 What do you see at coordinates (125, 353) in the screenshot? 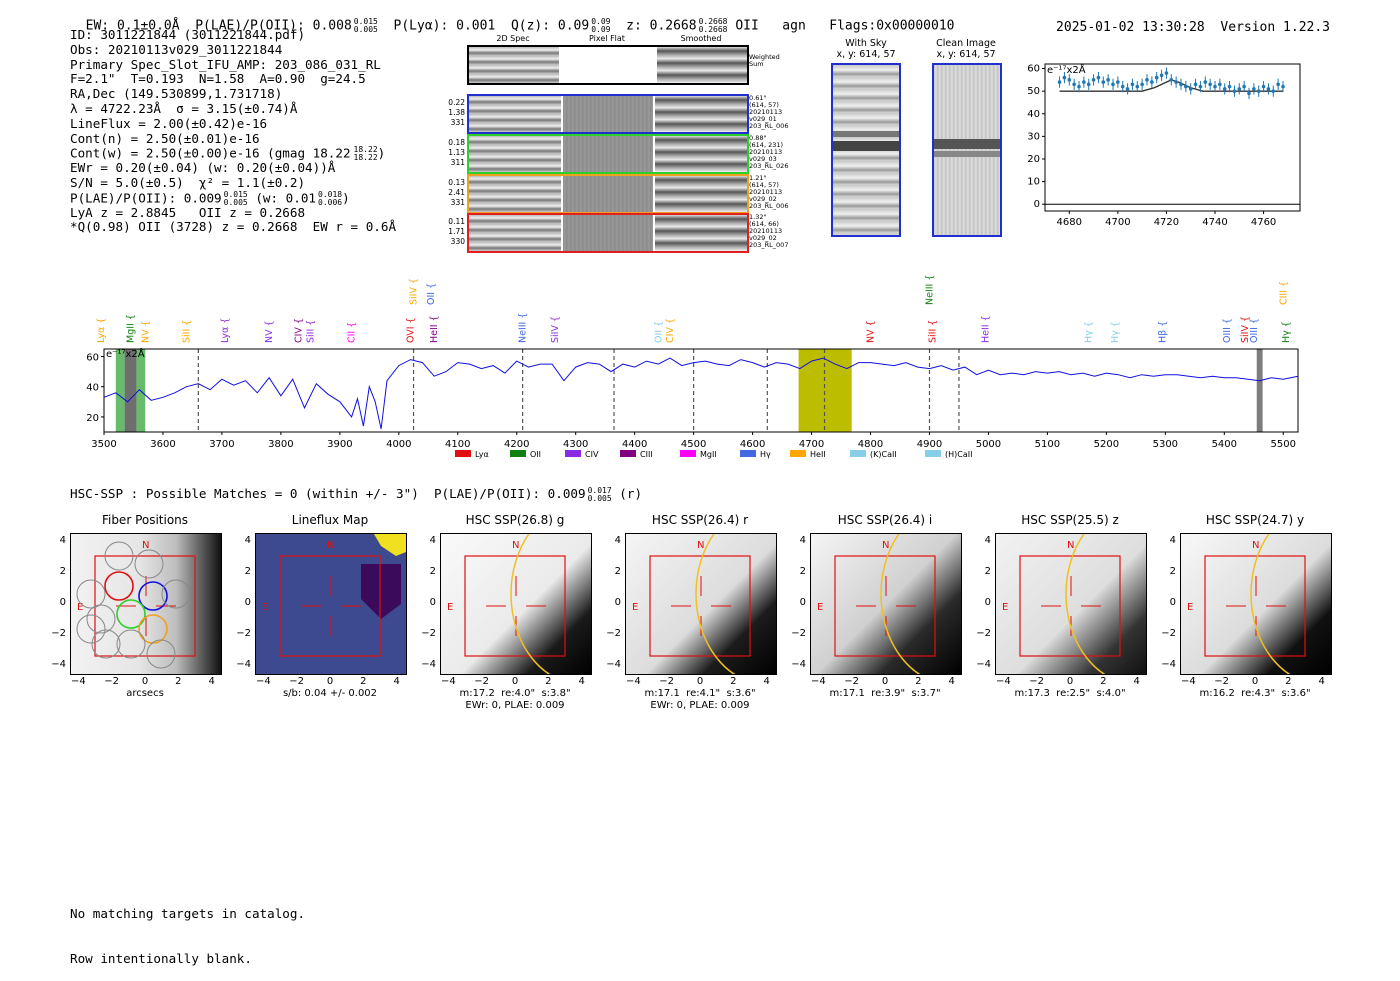
I see `spec-unit-label: e⁻¹⁷x2Å` at bounding box center [125, 353].